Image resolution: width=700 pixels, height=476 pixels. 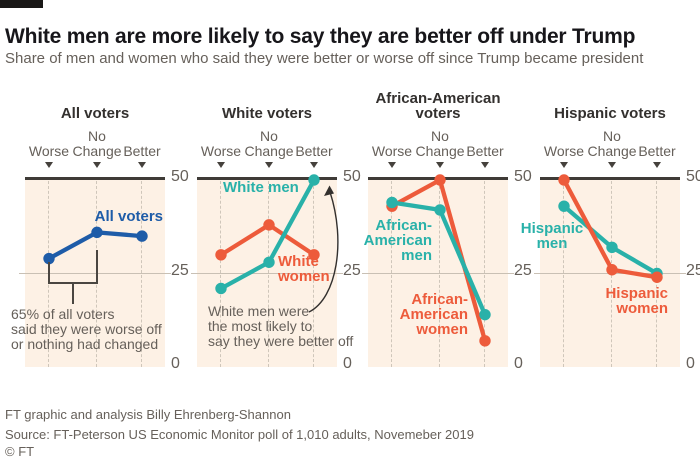 I want to click on bracket-left, so click(x=49, y=272).